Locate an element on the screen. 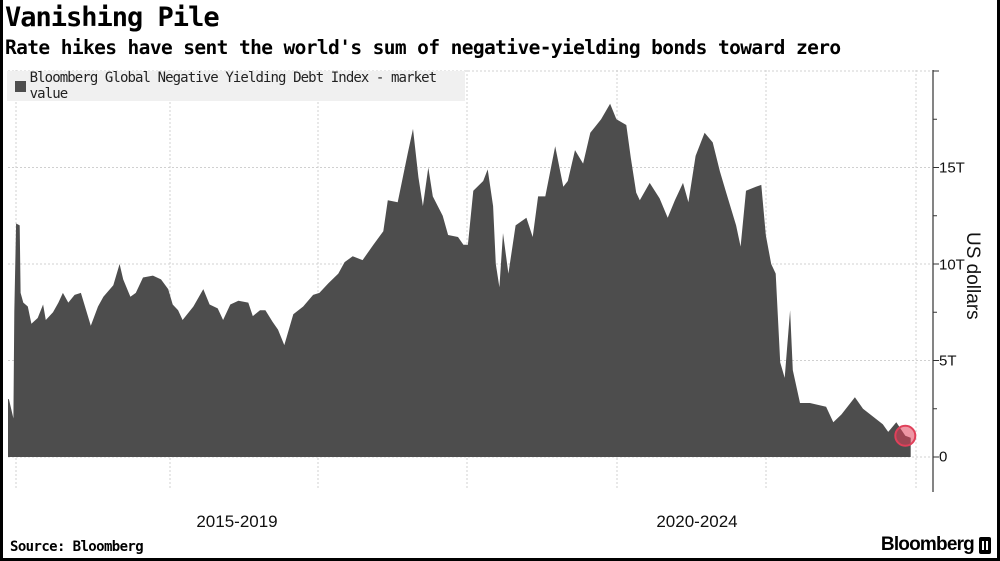 Image resolution: width=1000 pixels, height=561 pixels. legend-swatch is located at coordinates (20, 86).